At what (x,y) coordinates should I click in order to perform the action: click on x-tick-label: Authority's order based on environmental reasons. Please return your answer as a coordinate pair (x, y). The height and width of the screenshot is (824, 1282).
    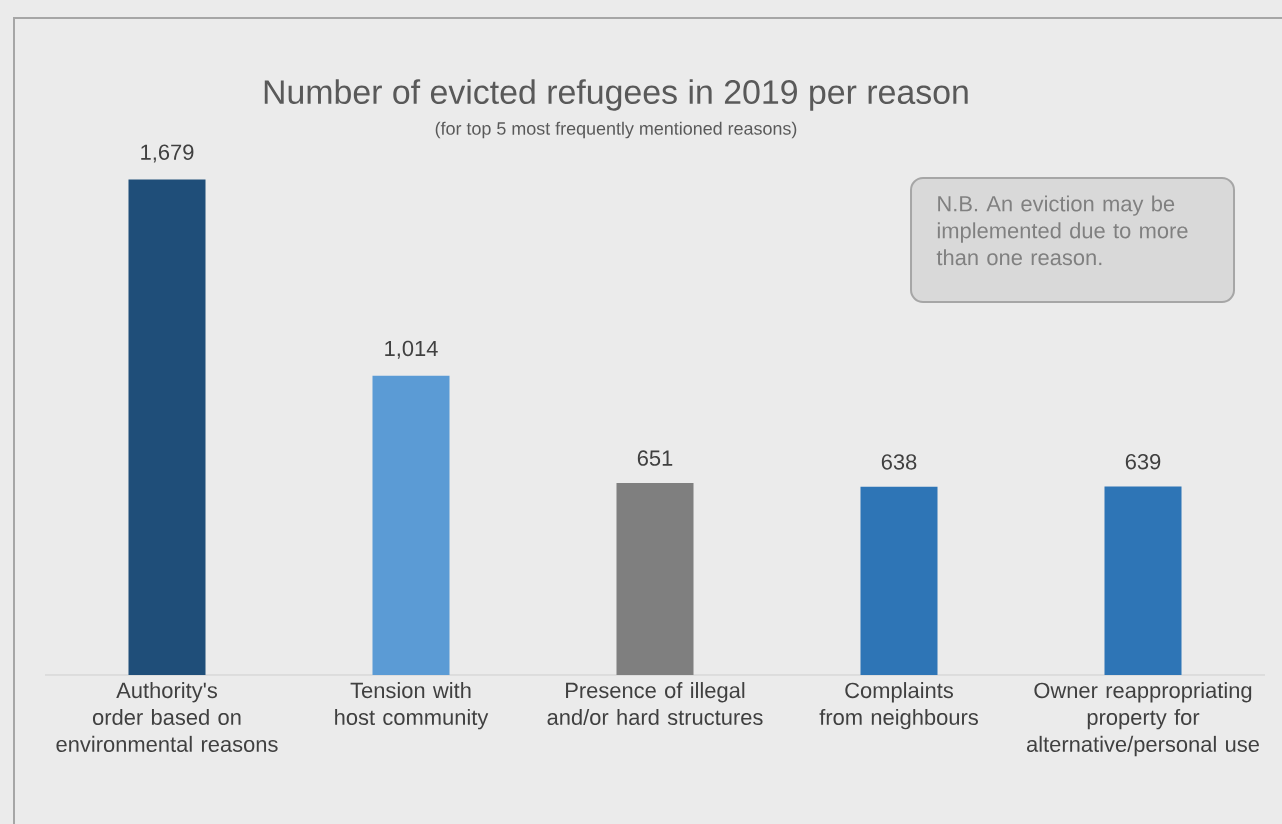
    Looking at the image, I should click on (167, 717).